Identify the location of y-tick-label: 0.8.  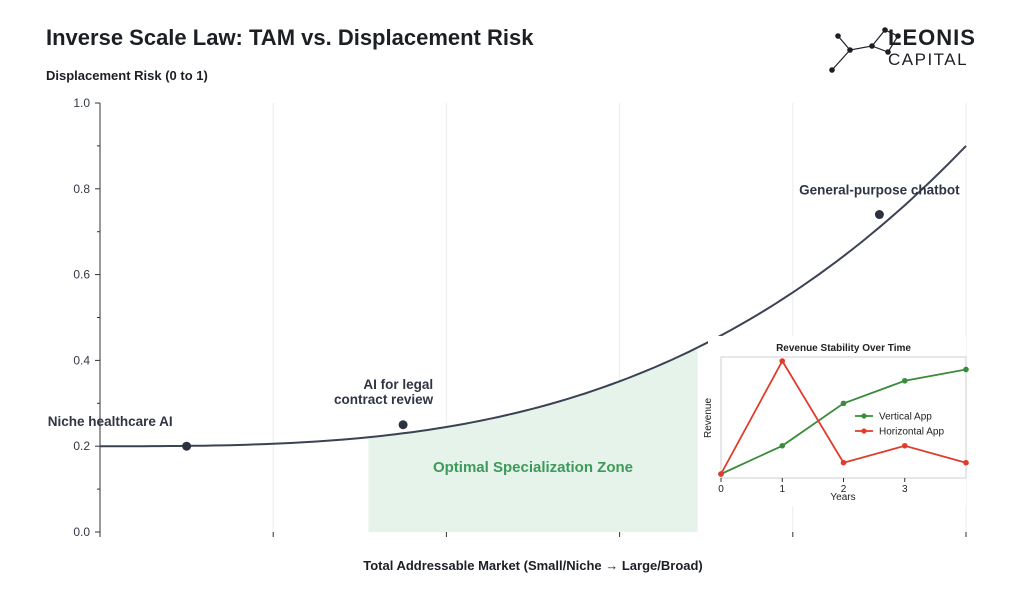
(81, 189).